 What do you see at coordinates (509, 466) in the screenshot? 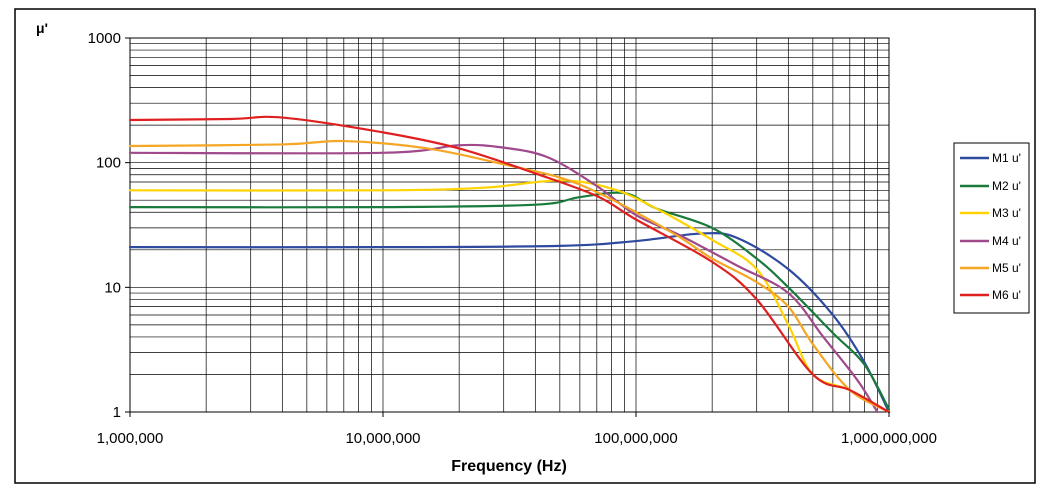
I see `x-axis-label: Frequency (Hz)` at bounding box center [509, 466].